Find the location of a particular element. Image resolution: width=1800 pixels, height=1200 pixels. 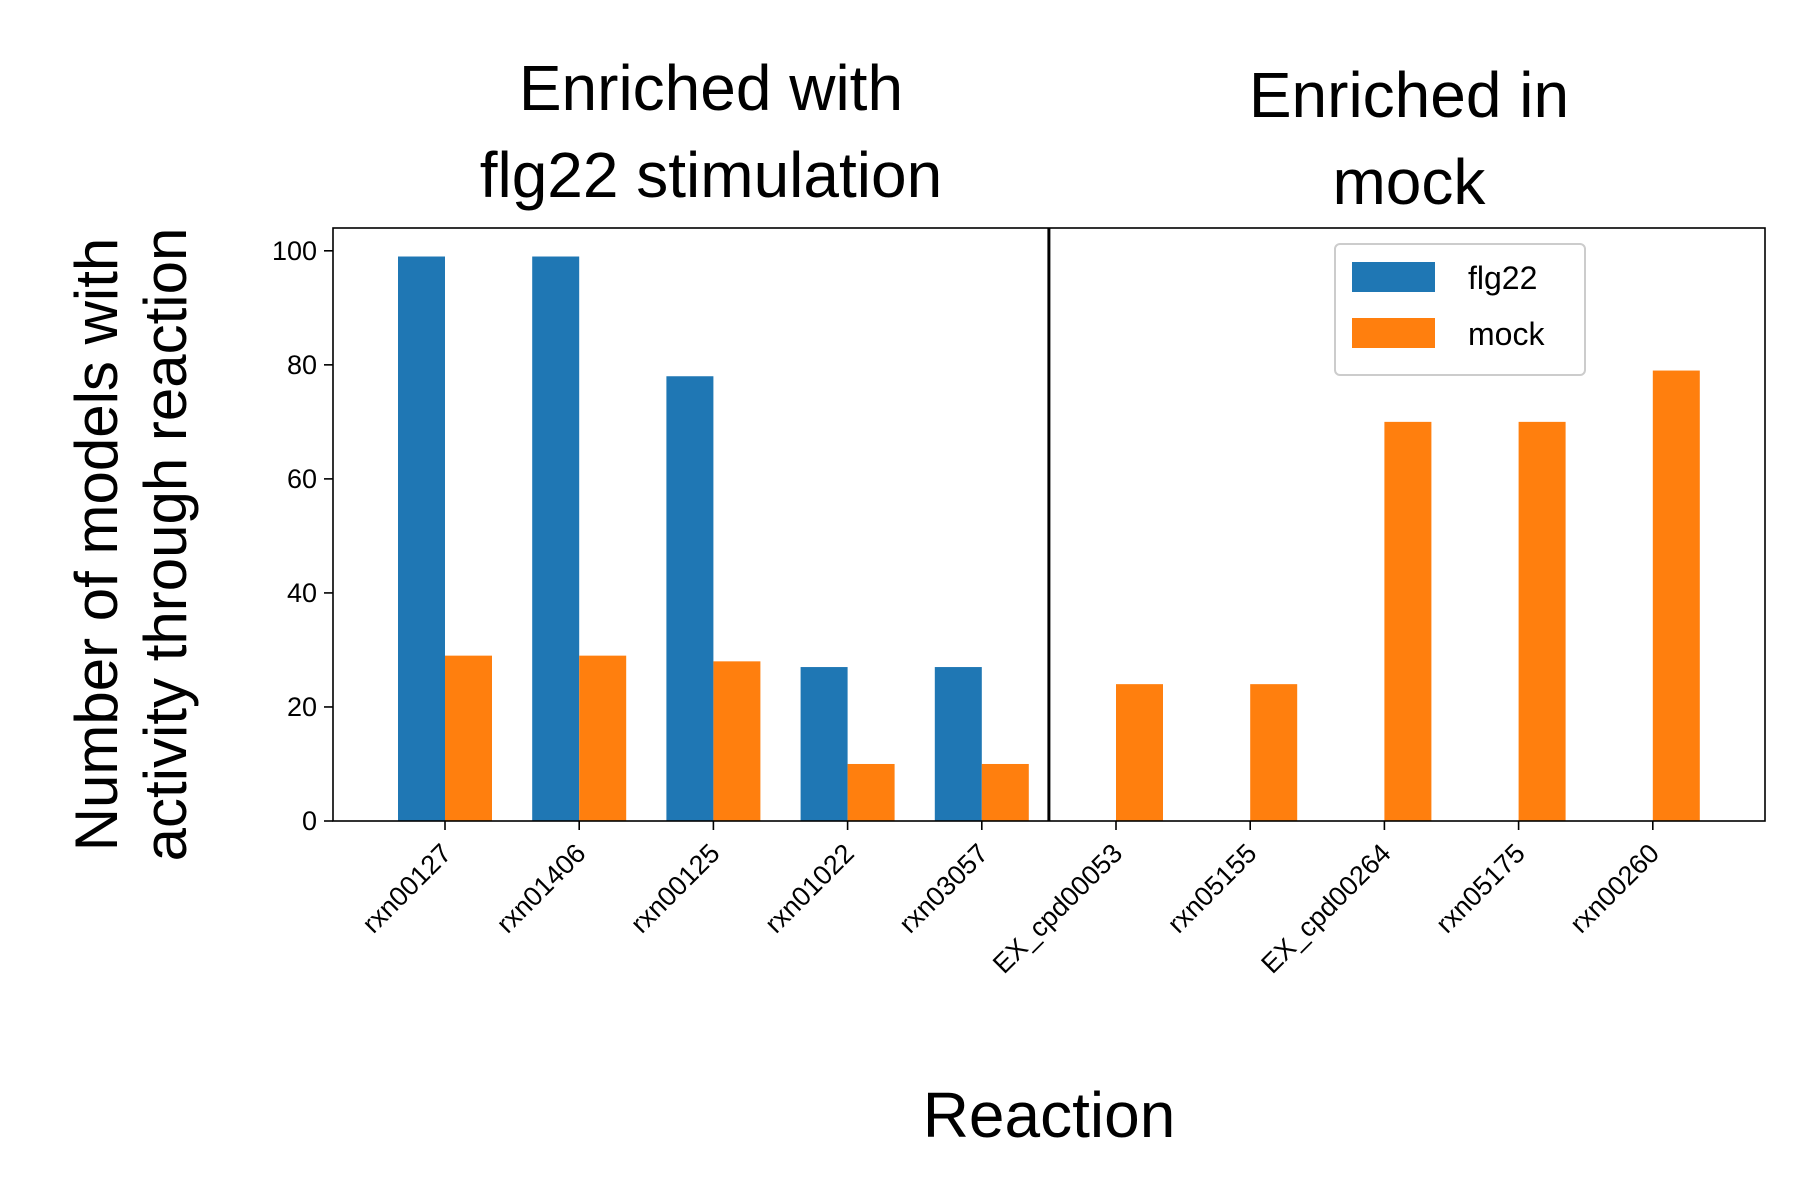

bar-mock-rxn00127 is located at coordinates (468, 738).